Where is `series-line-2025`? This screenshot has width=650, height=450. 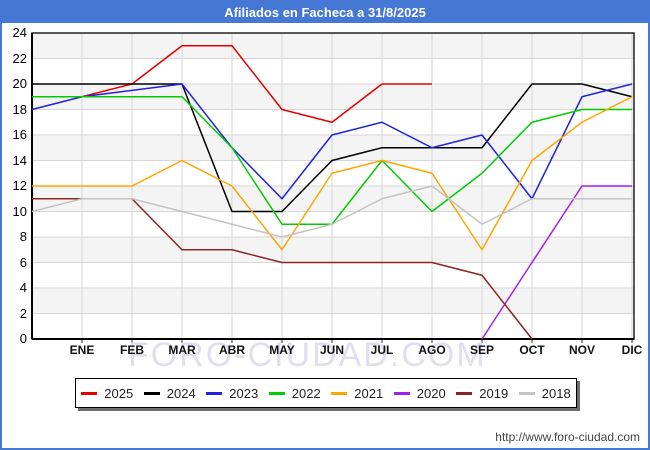
series-line-2025 is located at coordinates (256, 84).